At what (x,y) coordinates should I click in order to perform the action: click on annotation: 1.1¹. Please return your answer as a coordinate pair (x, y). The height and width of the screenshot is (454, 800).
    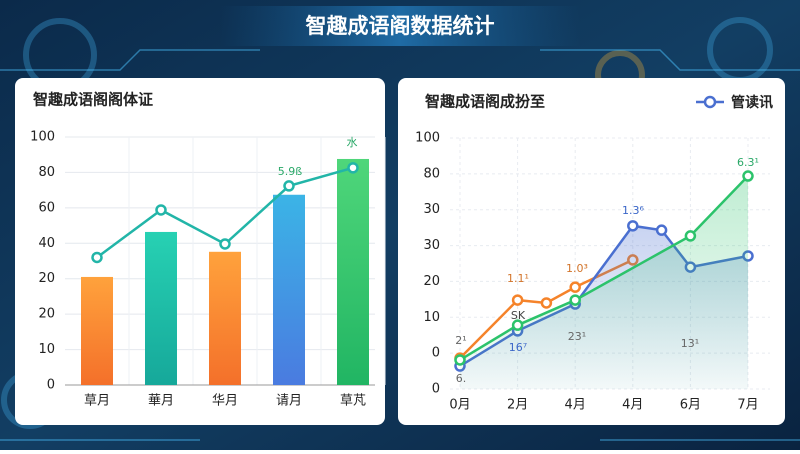
    Looking at the image, I should click on (518, 278).